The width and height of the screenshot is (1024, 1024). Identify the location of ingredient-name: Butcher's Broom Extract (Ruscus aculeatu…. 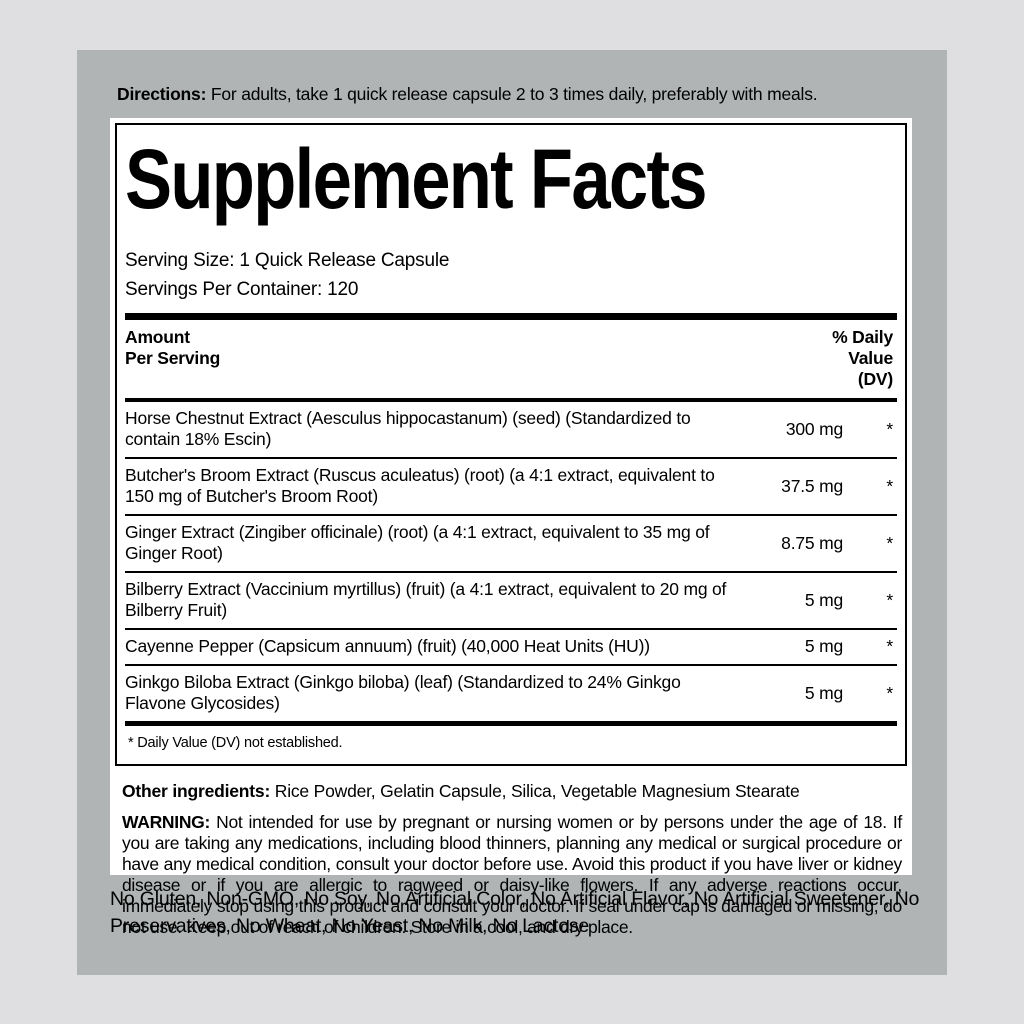
(420, 485).